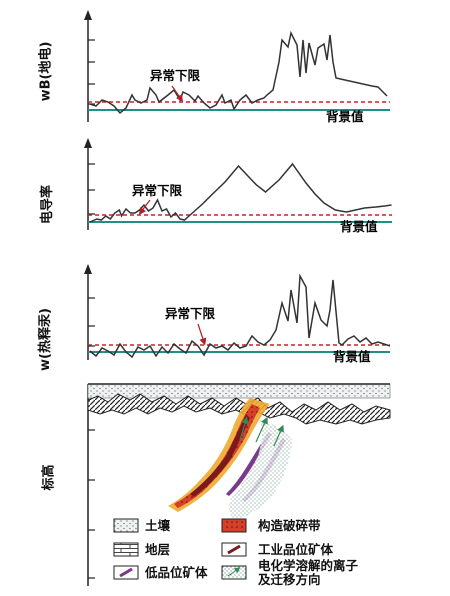  What do you see at coordinates (177, 93) in the screenshot?
I see `panel1-threshold-arrow` at bounding box center [177, 93].